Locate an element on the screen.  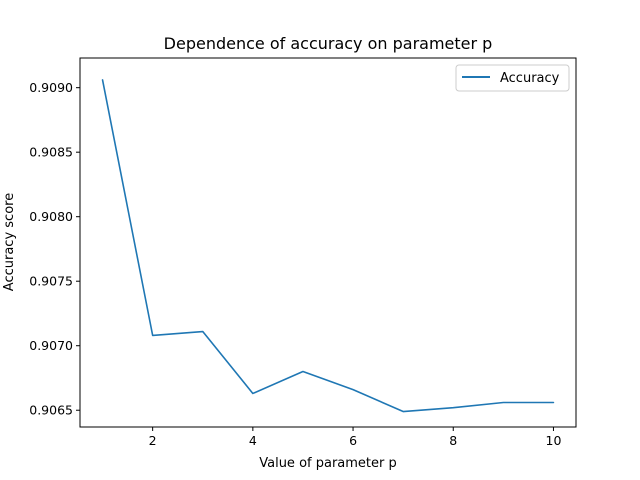
y-tick-label: 0.9075 is located at coordinates (51, 281).